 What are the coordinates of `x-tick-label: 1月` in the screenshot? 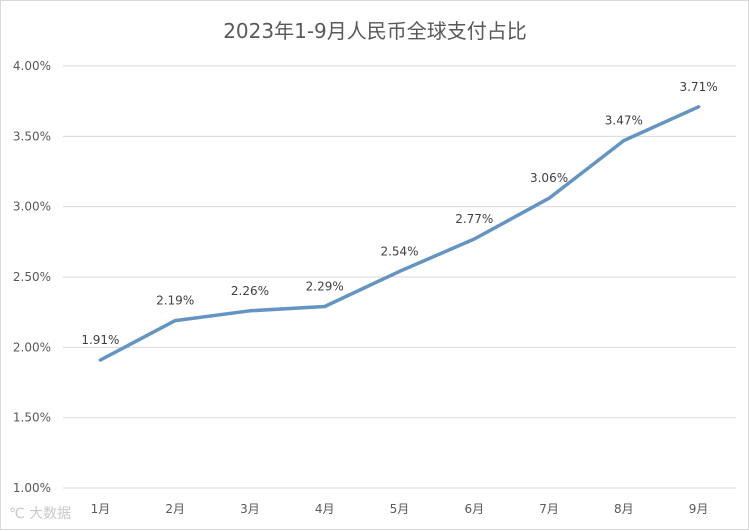 It's located at (101, 509).